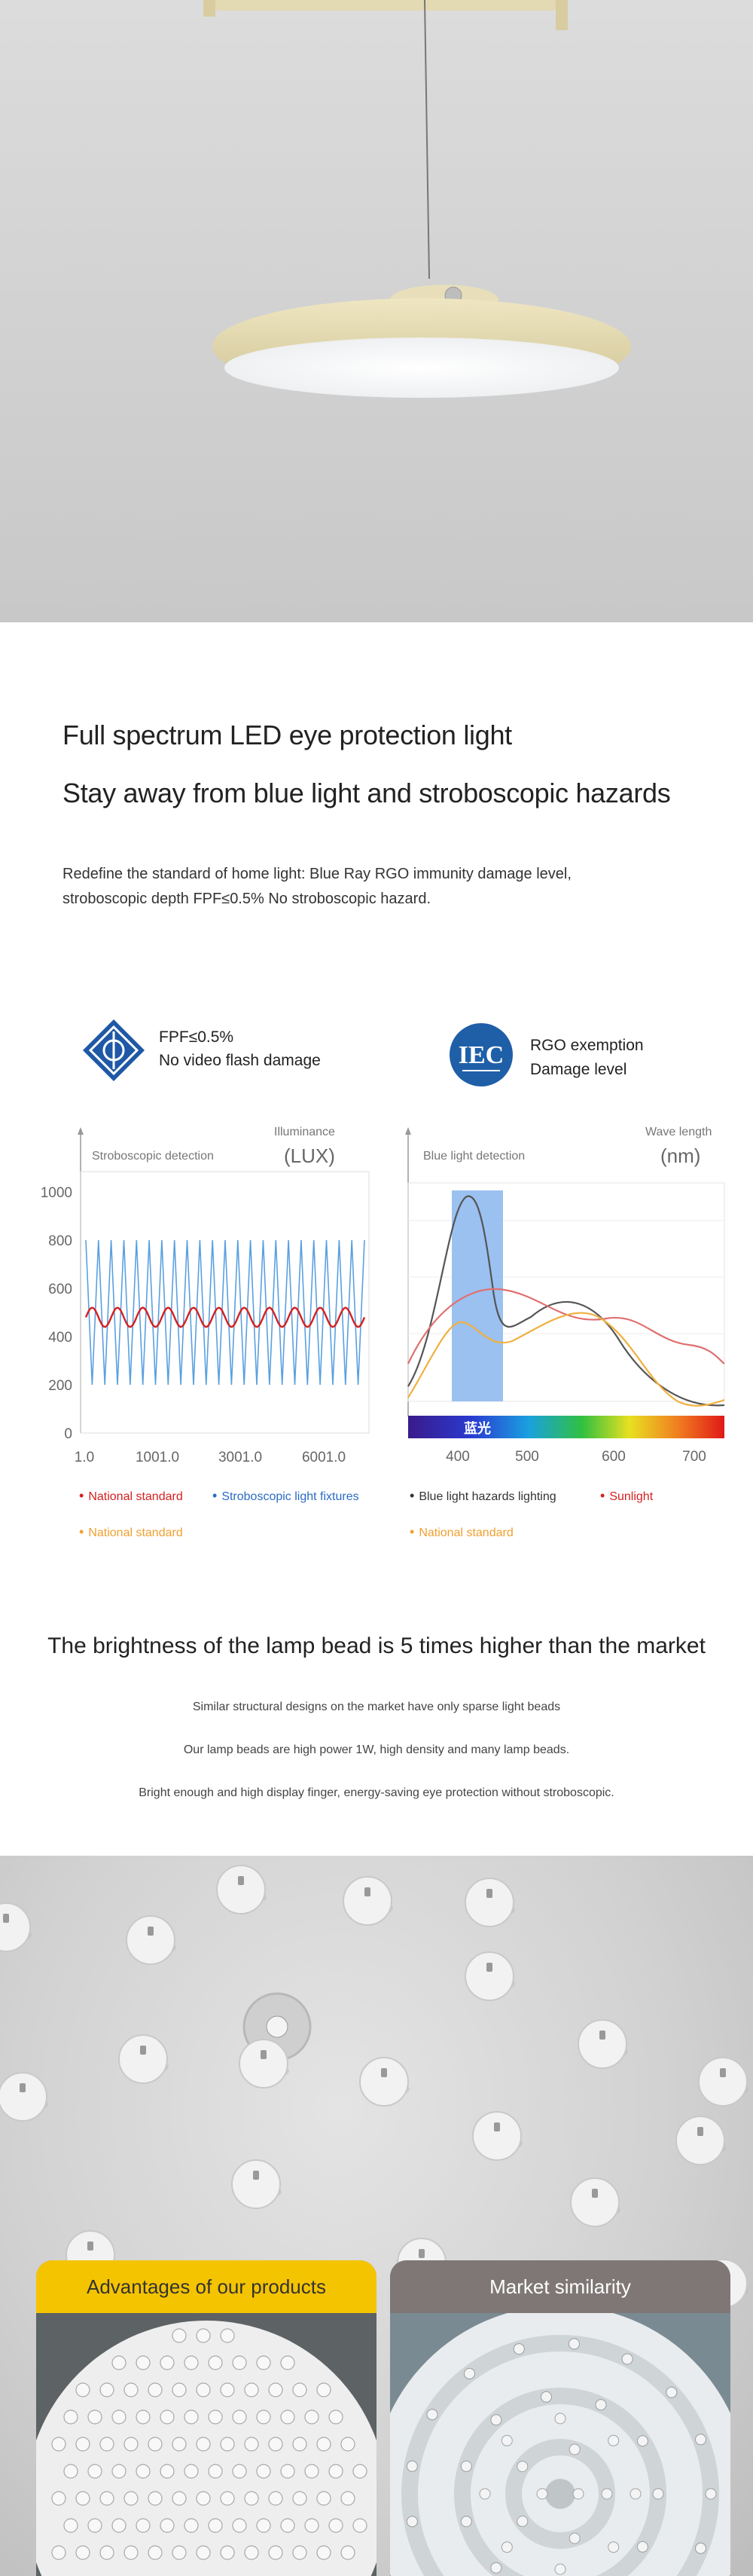  I want to click on fpf-diamond-icon, so click(113, 1050).